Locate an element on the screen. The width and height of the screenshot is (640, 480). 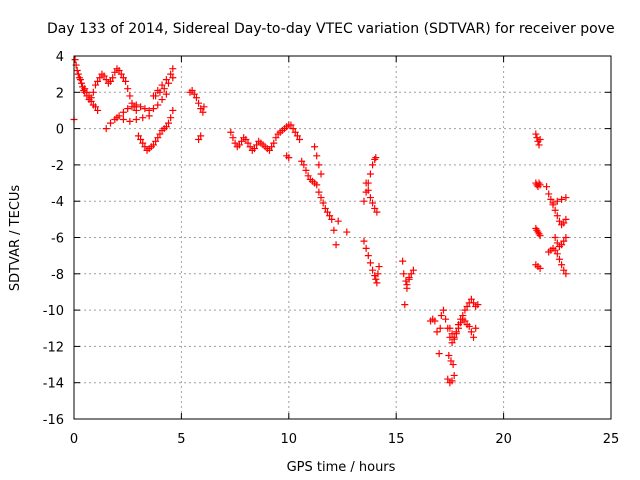
y-tick-label: -10 is located at coordinates (53, 311).